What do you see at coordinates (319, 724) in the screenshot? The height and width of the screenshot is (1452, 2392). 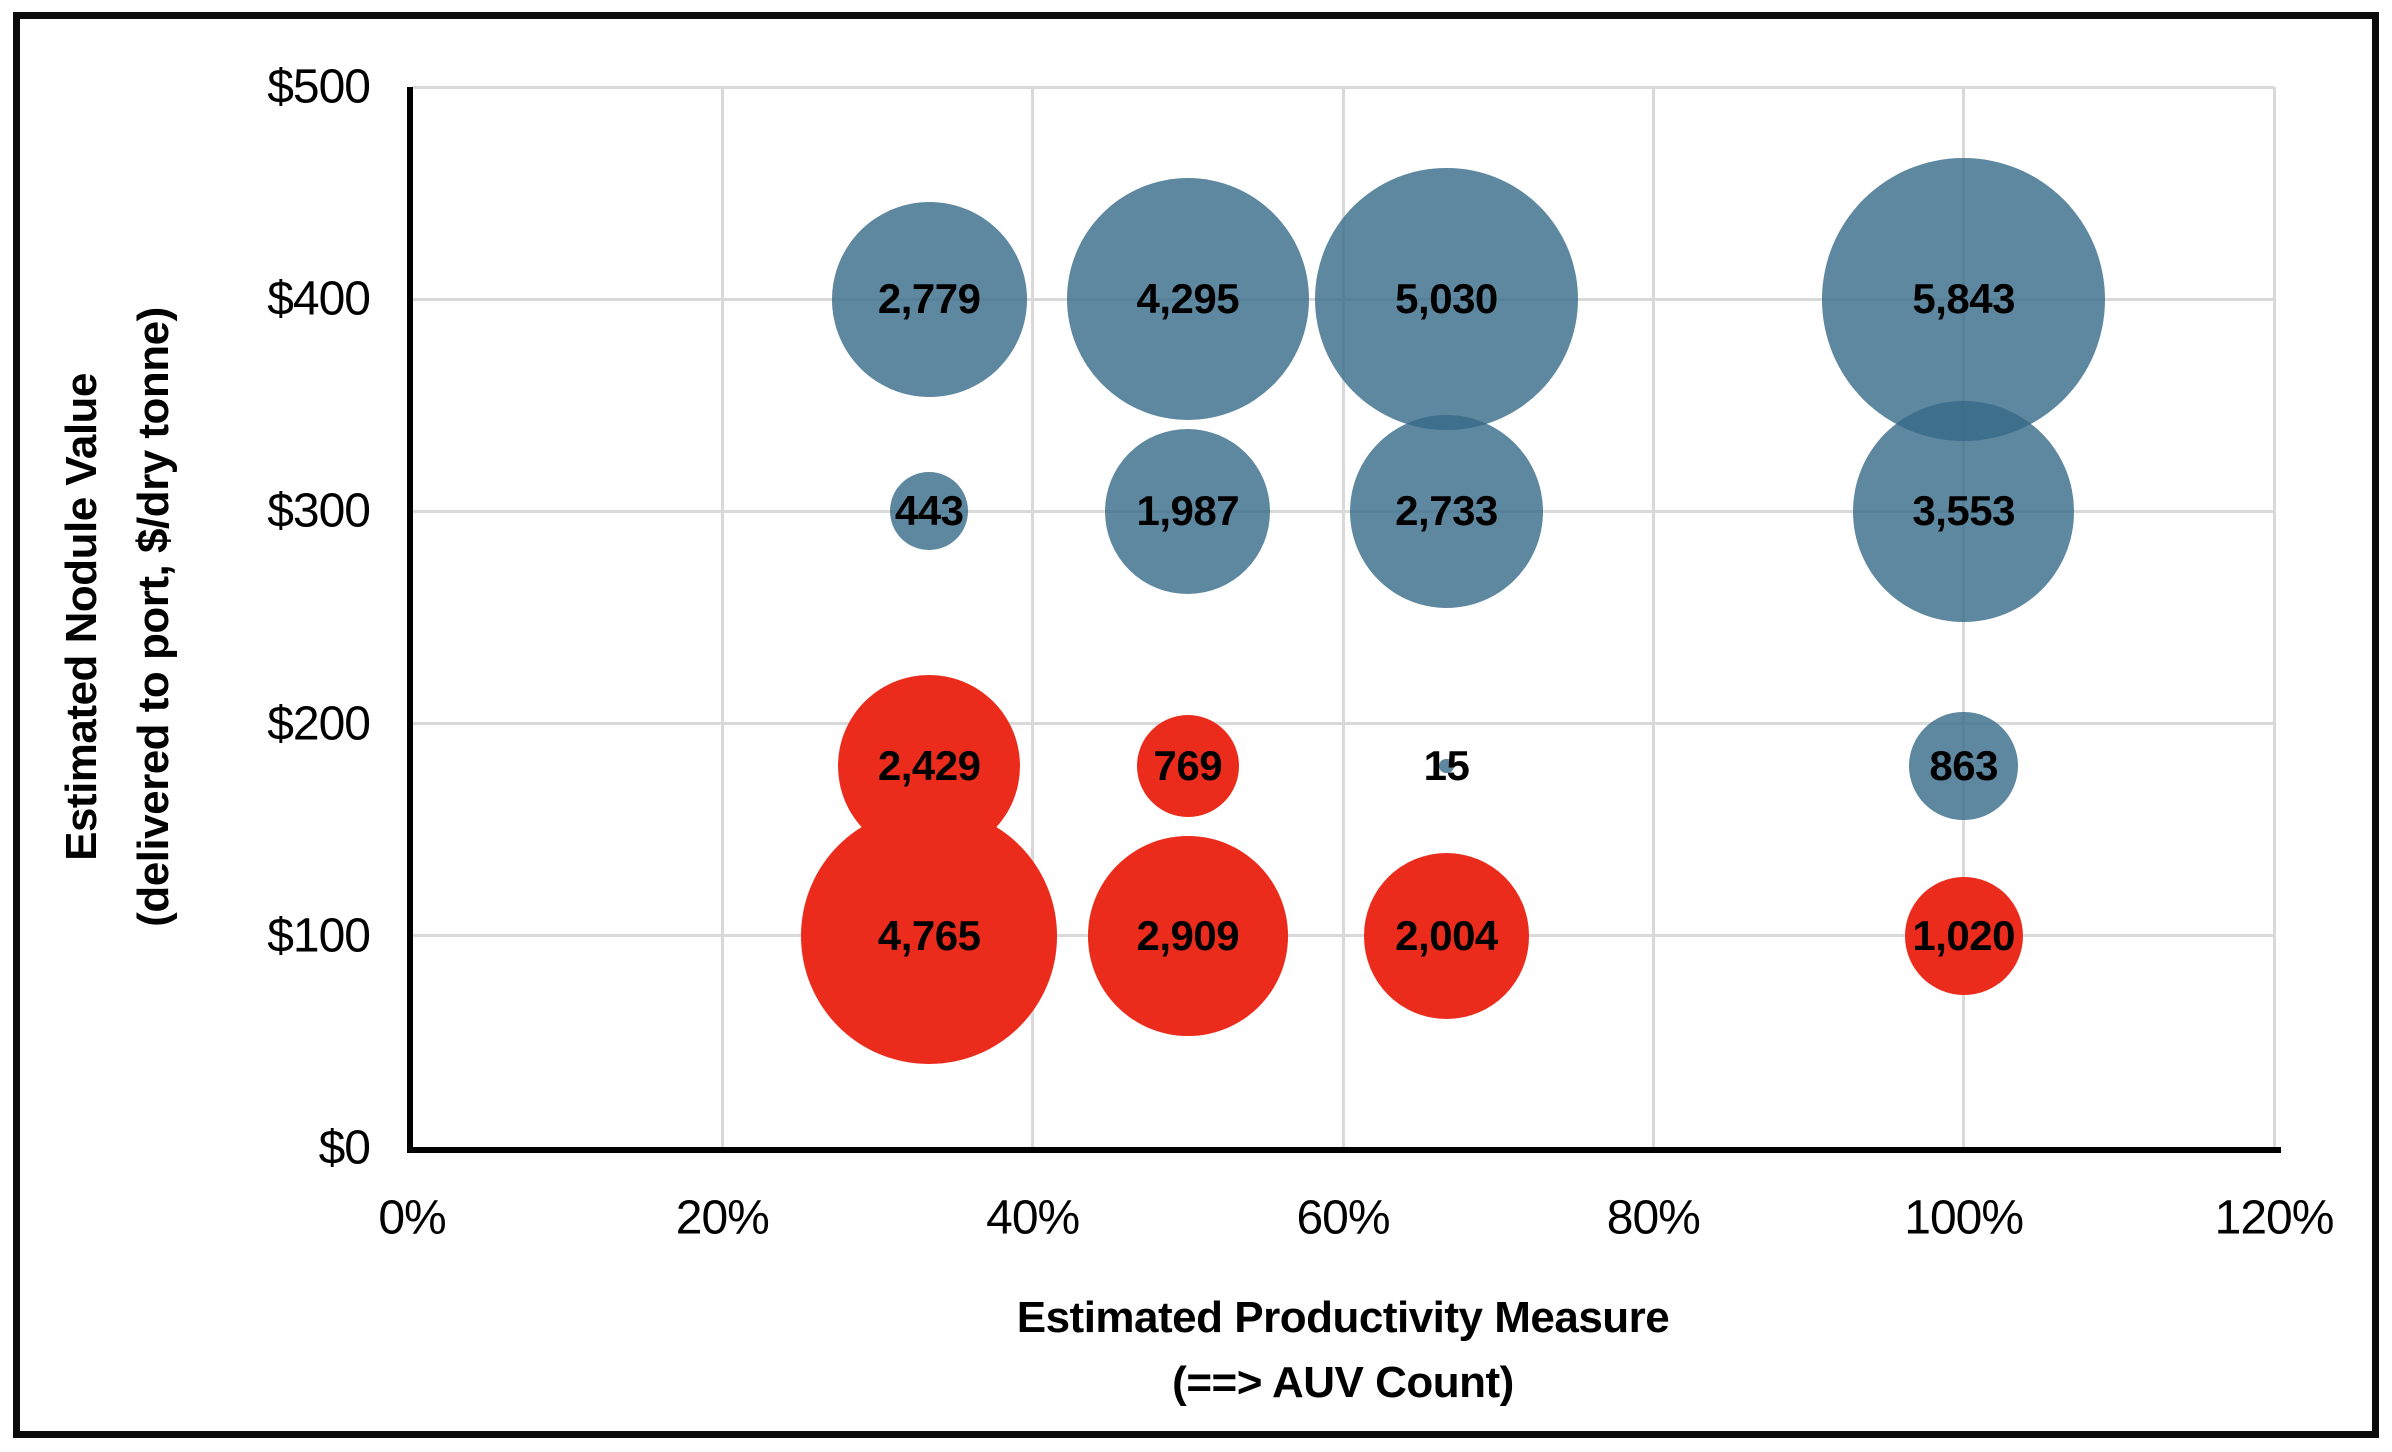 I see `y-tick-label: $200` at bounding box center [319, 724].